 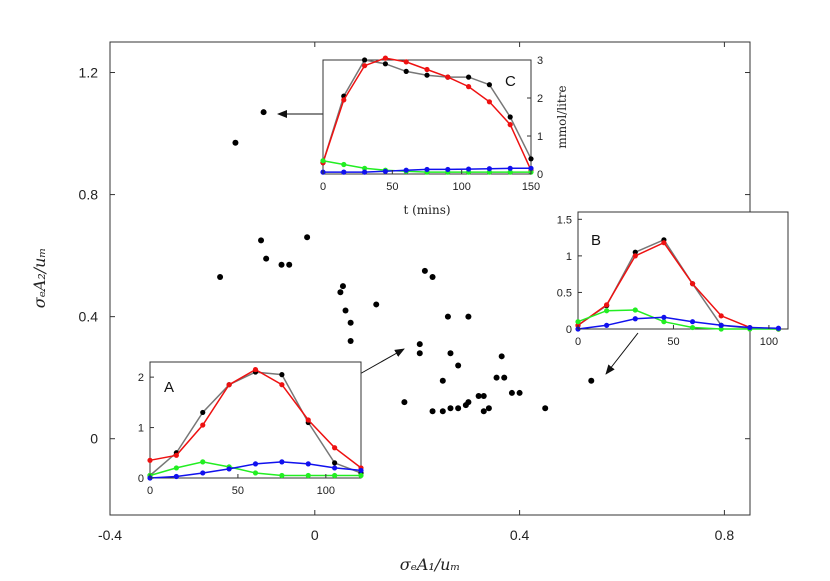 What do you see at coordinates (89, 317) in the screenshot?
I see `main-y-tick-label: 0.4` at bounding box center [89, 317].